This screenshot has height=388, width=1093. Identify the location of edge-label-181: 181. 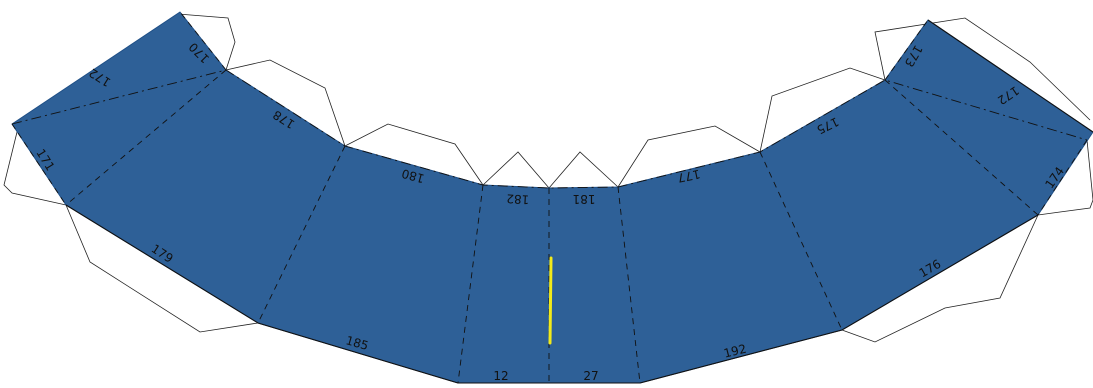
(584, 199).